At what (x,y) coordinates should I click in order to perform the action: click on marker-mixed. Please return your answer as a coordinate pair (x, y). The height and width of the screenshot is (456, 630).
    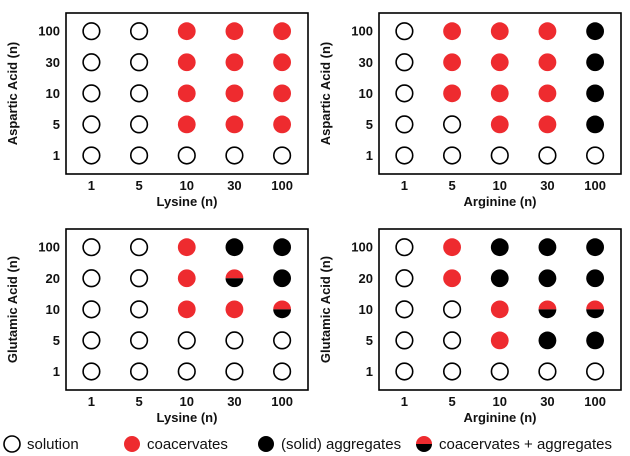
    Looking at the image, I should click on (547, 309).